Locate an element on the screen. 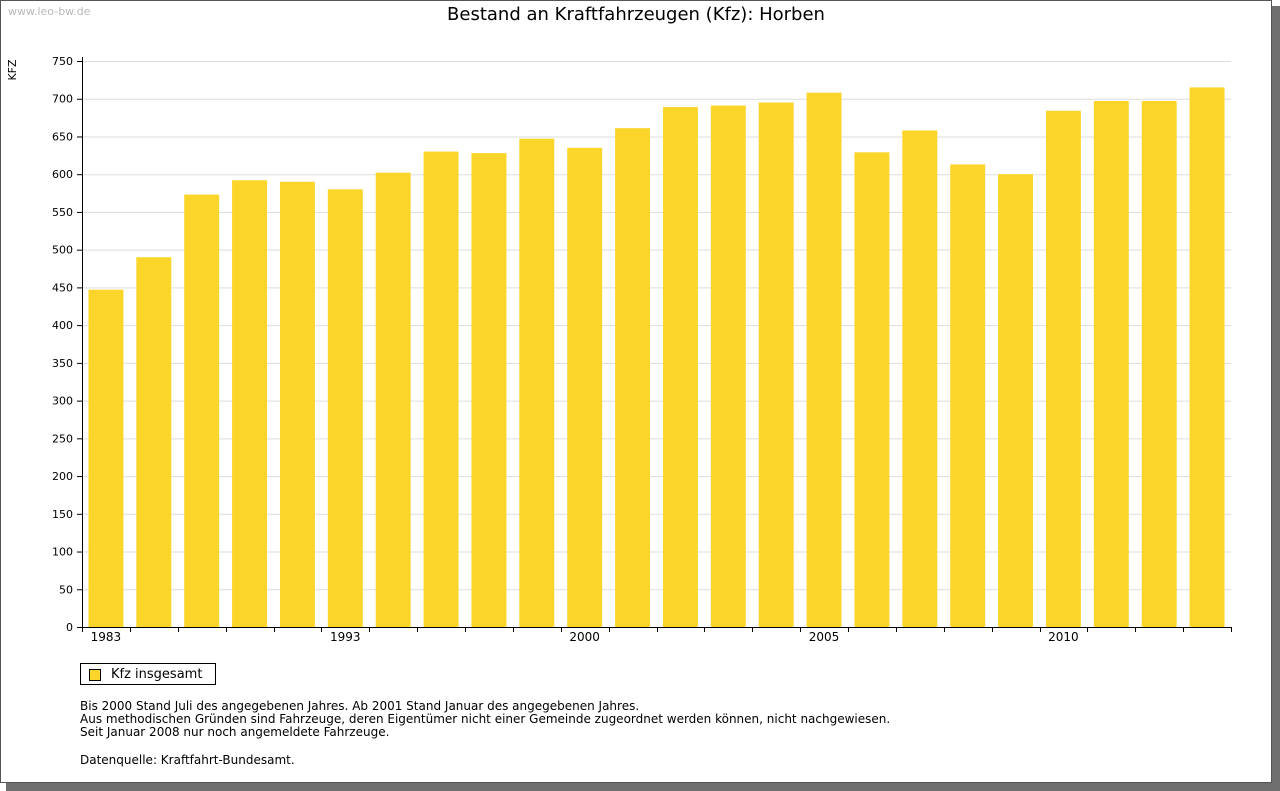 The height and width of the screenshot is (791, 1280). frame-shadow-right is located at coordinates (1276, 398).